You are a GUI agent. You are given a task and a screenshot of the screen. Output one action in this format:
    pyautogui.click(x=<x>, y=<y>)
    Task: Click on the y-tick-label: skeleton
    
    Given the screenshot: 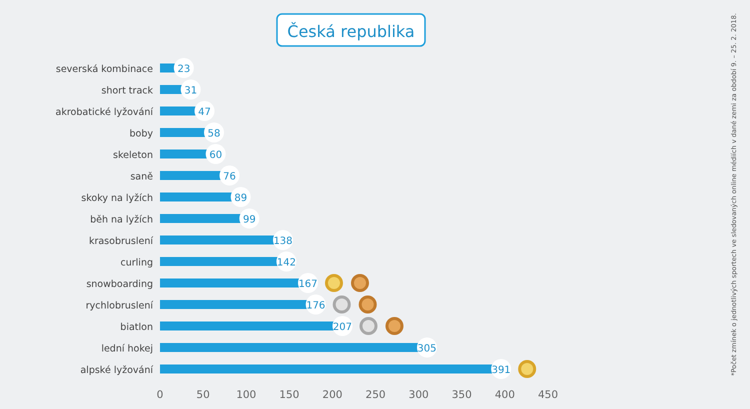 What is the action you would take?
    pyautogui.click(x=133, y=155)
    